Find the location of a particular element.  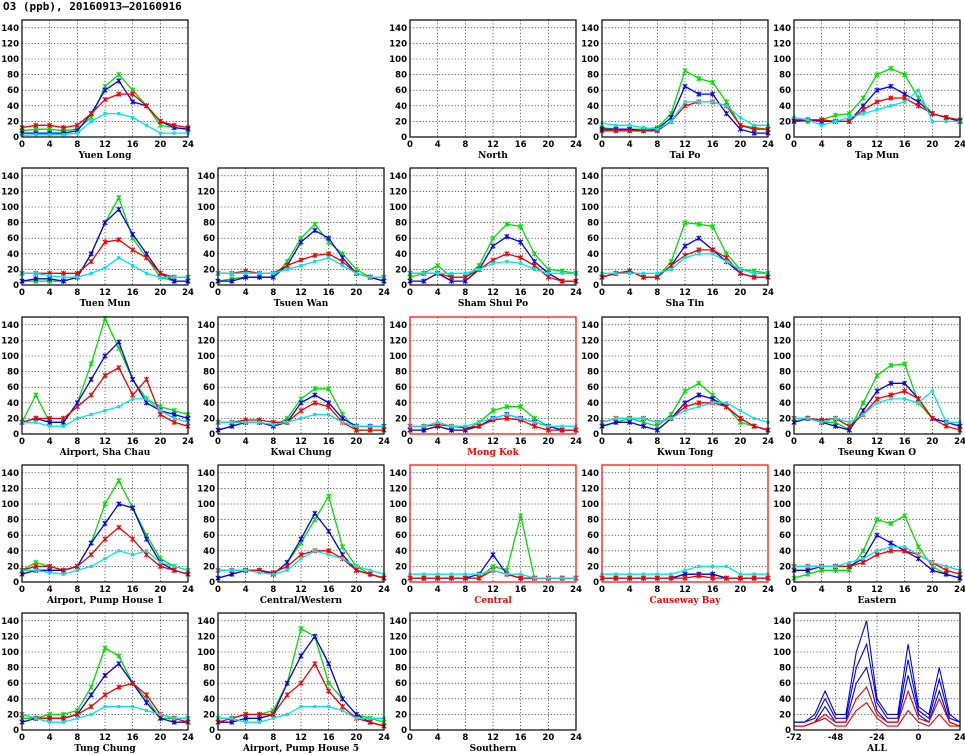

panel-title: Mong Kok is located at coordinates (493, 453).